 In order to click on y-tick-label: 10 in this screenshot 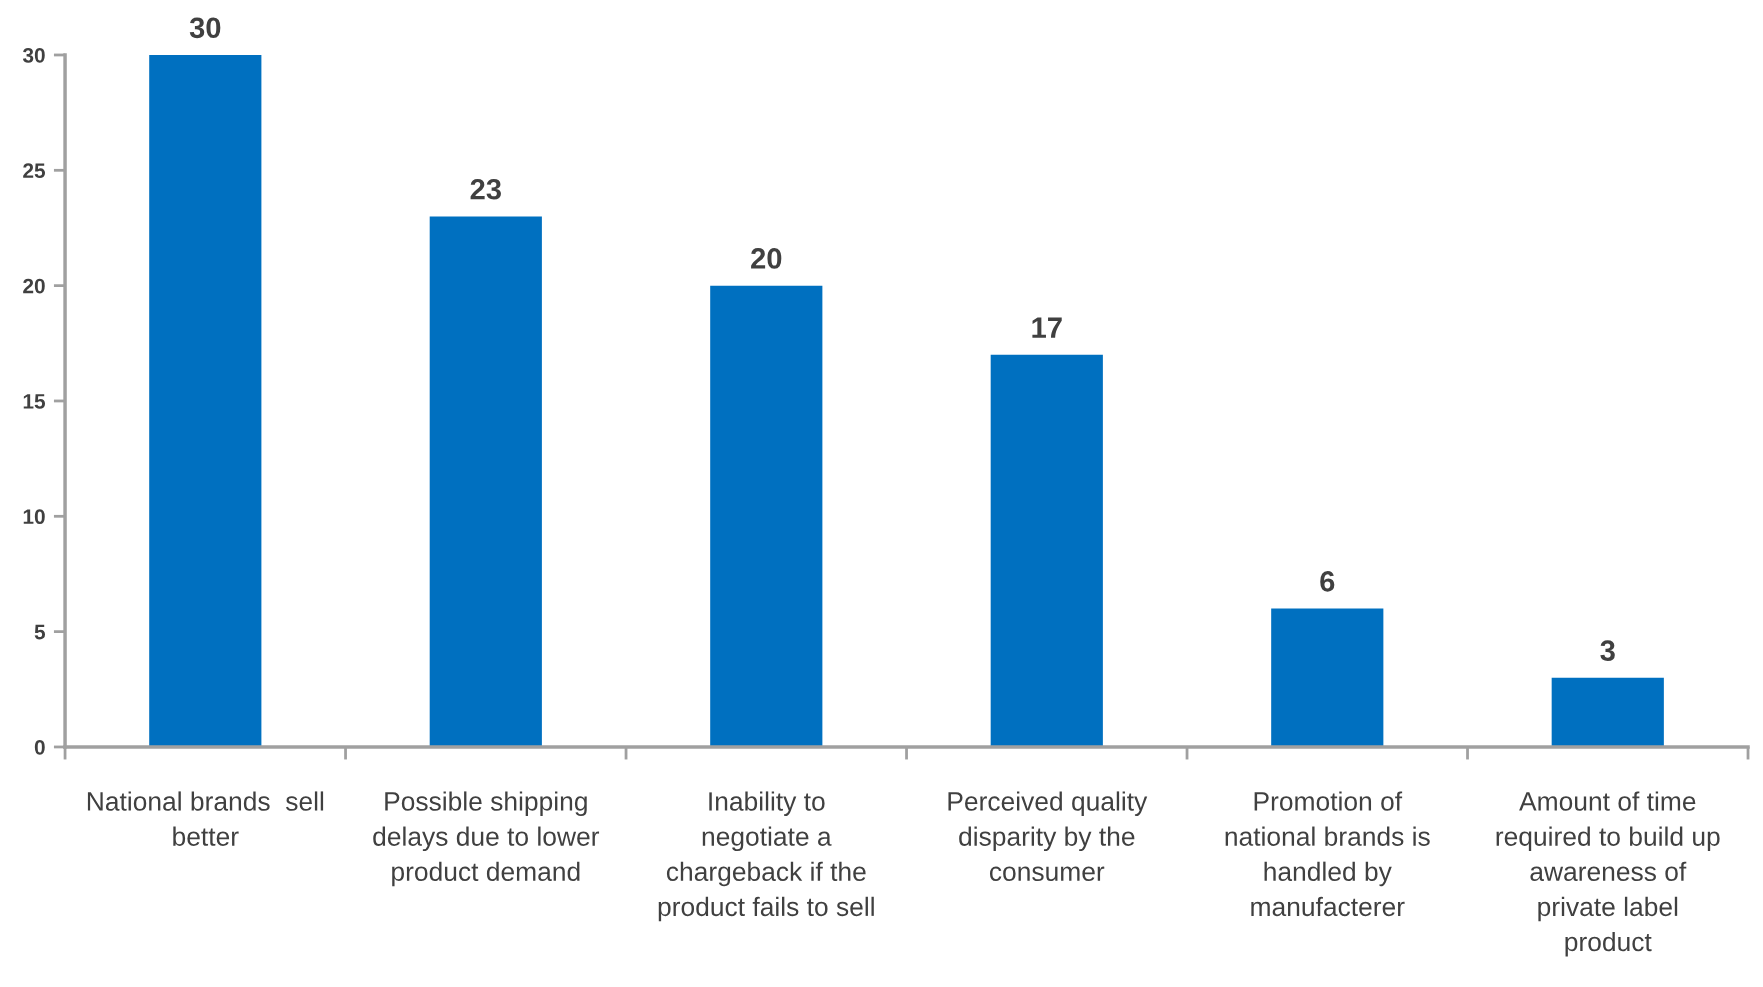, I will do `click(34, 517)`.